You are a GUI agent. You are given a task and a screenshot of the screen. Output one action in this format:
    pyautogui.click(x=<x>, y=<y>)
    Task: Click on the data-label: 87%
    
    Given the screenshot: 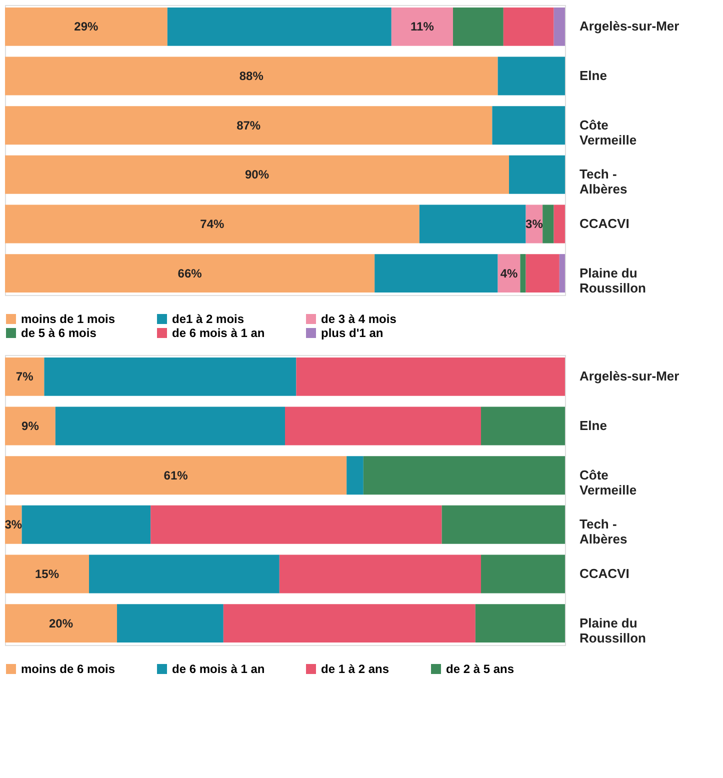 What is the action you would take?
    pyautogui.click(x=248, y=125)
    